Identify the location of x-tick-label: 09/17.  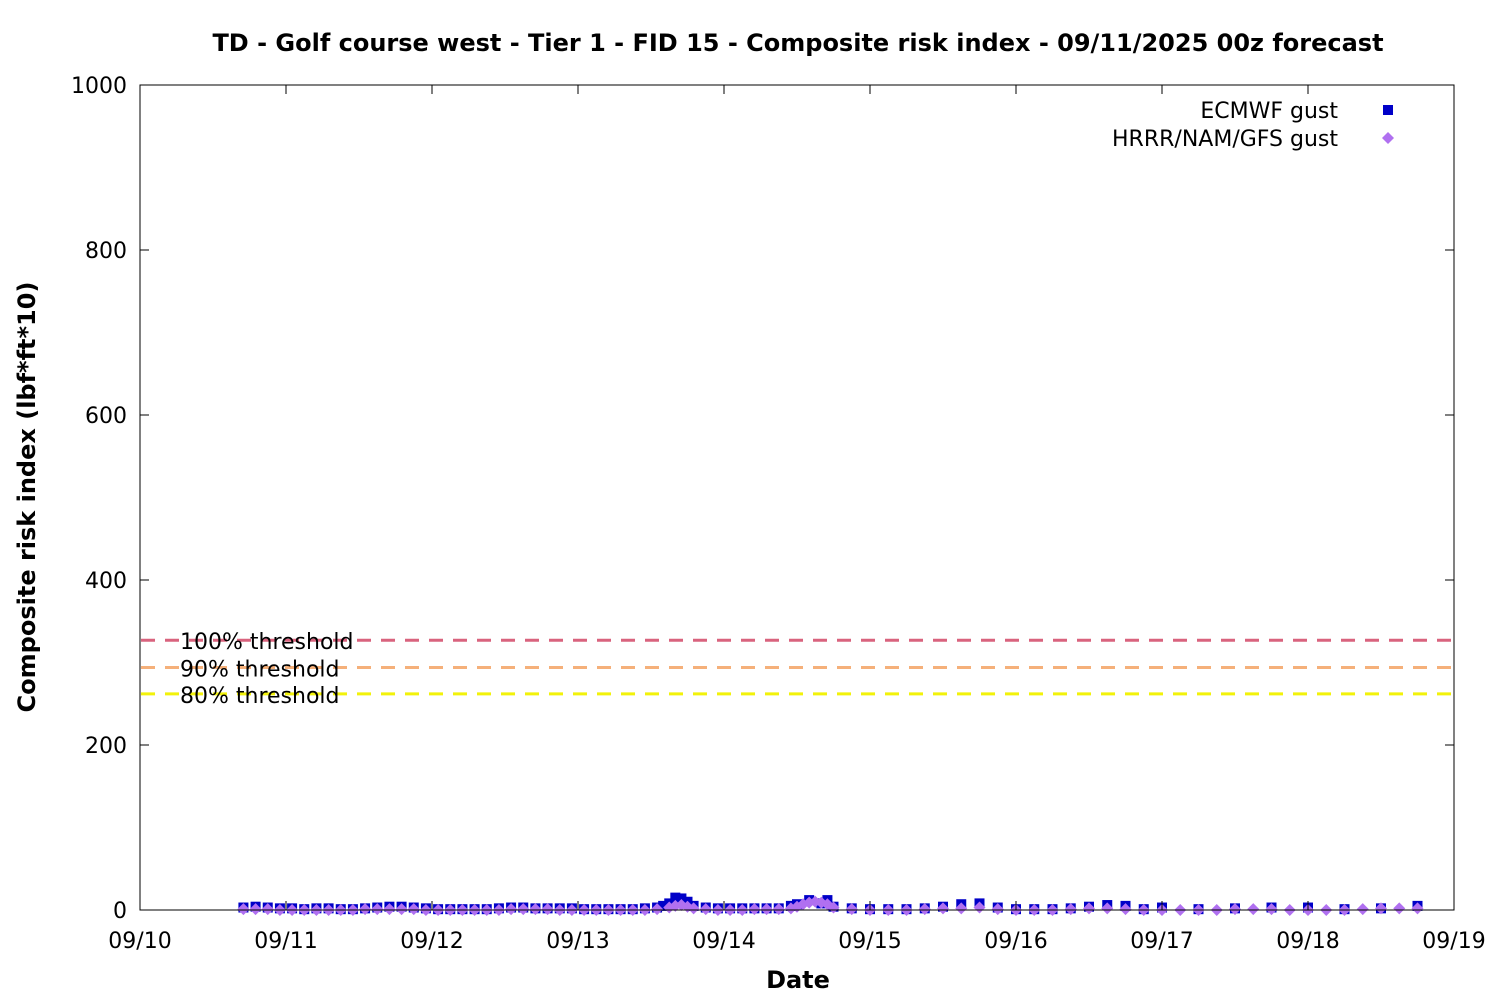
(1161, 941).